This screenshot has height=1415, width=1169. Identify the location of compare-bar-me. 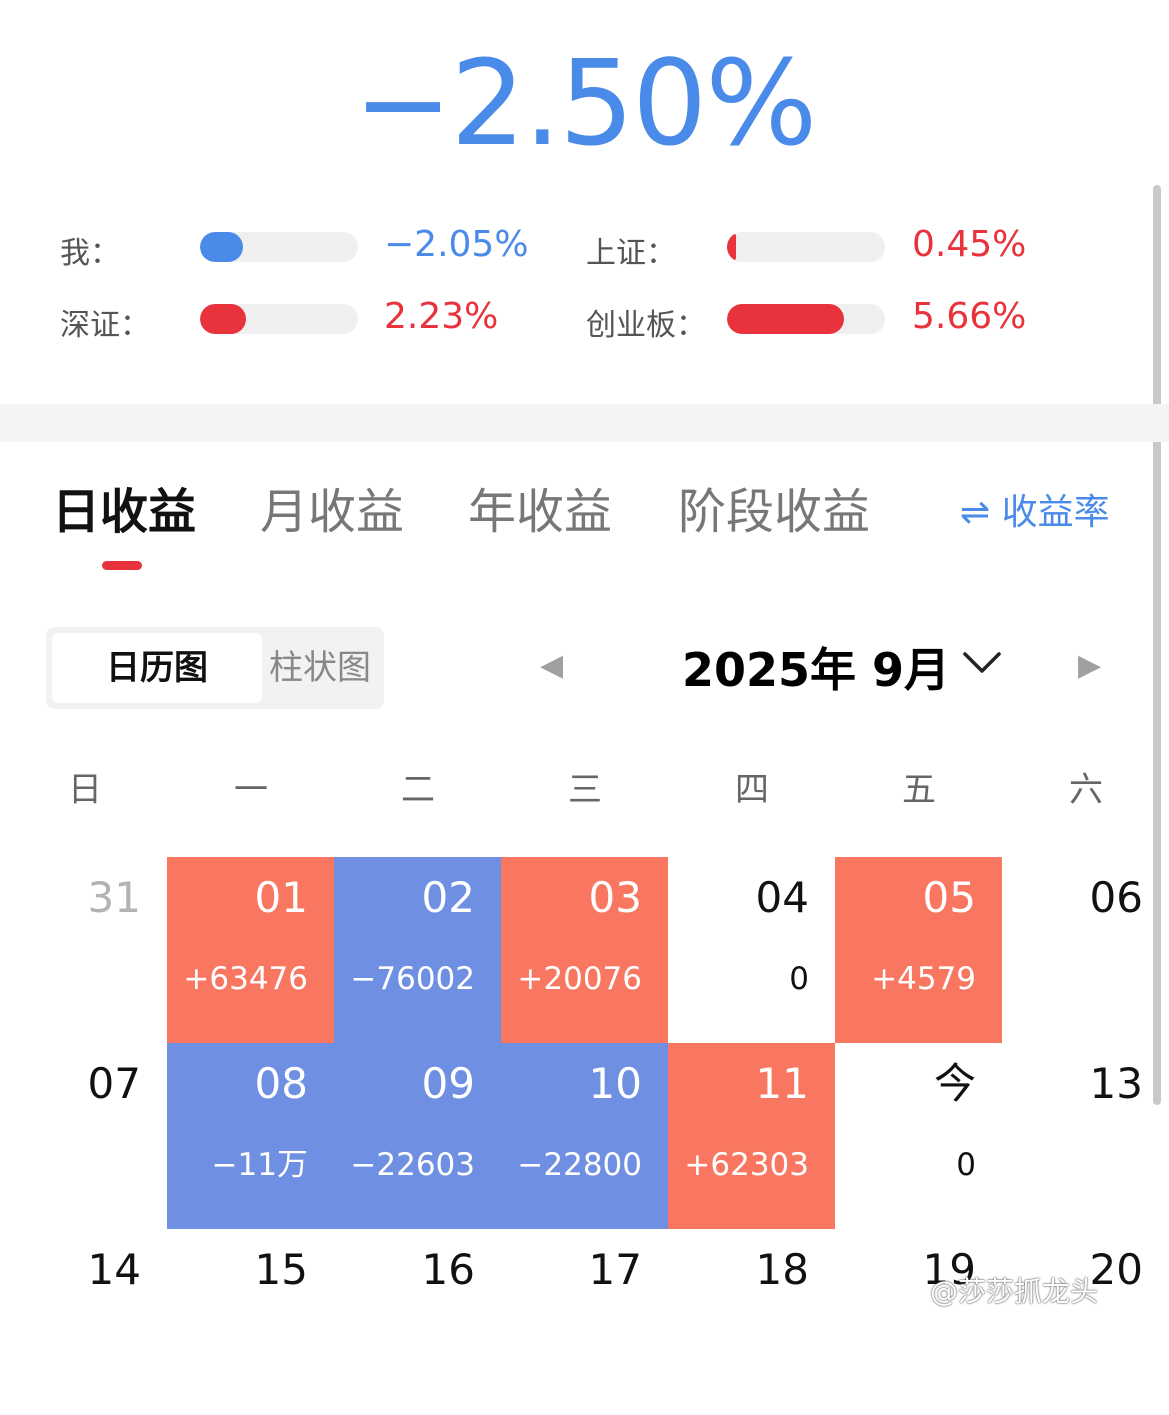
(279, 247).